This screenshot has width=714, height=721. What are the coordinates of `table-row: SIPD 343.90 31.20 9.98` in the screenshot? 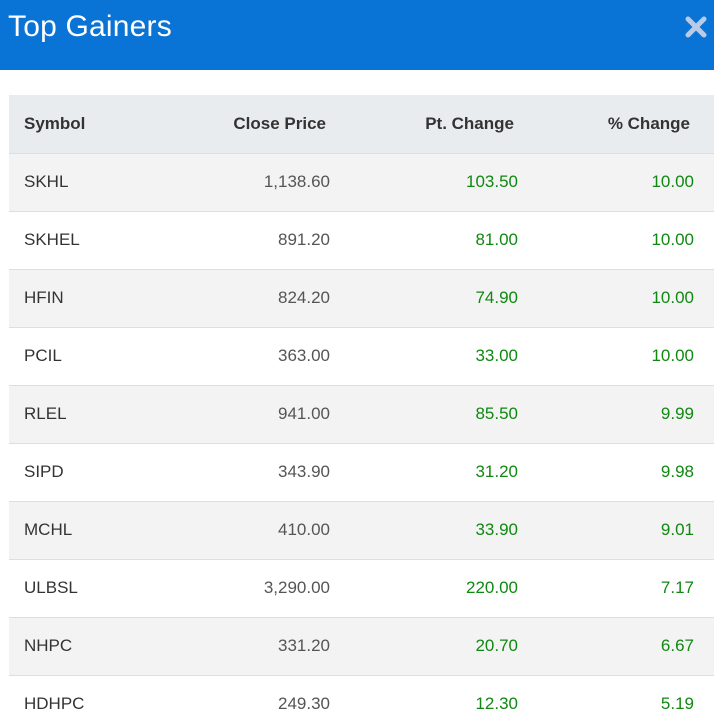 It's located at (361, 472).